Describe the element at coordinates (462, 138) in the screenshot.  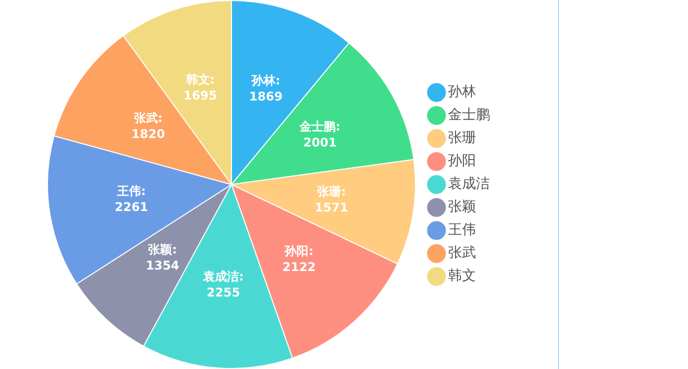
I see `legend-label: 张珊` at that location.